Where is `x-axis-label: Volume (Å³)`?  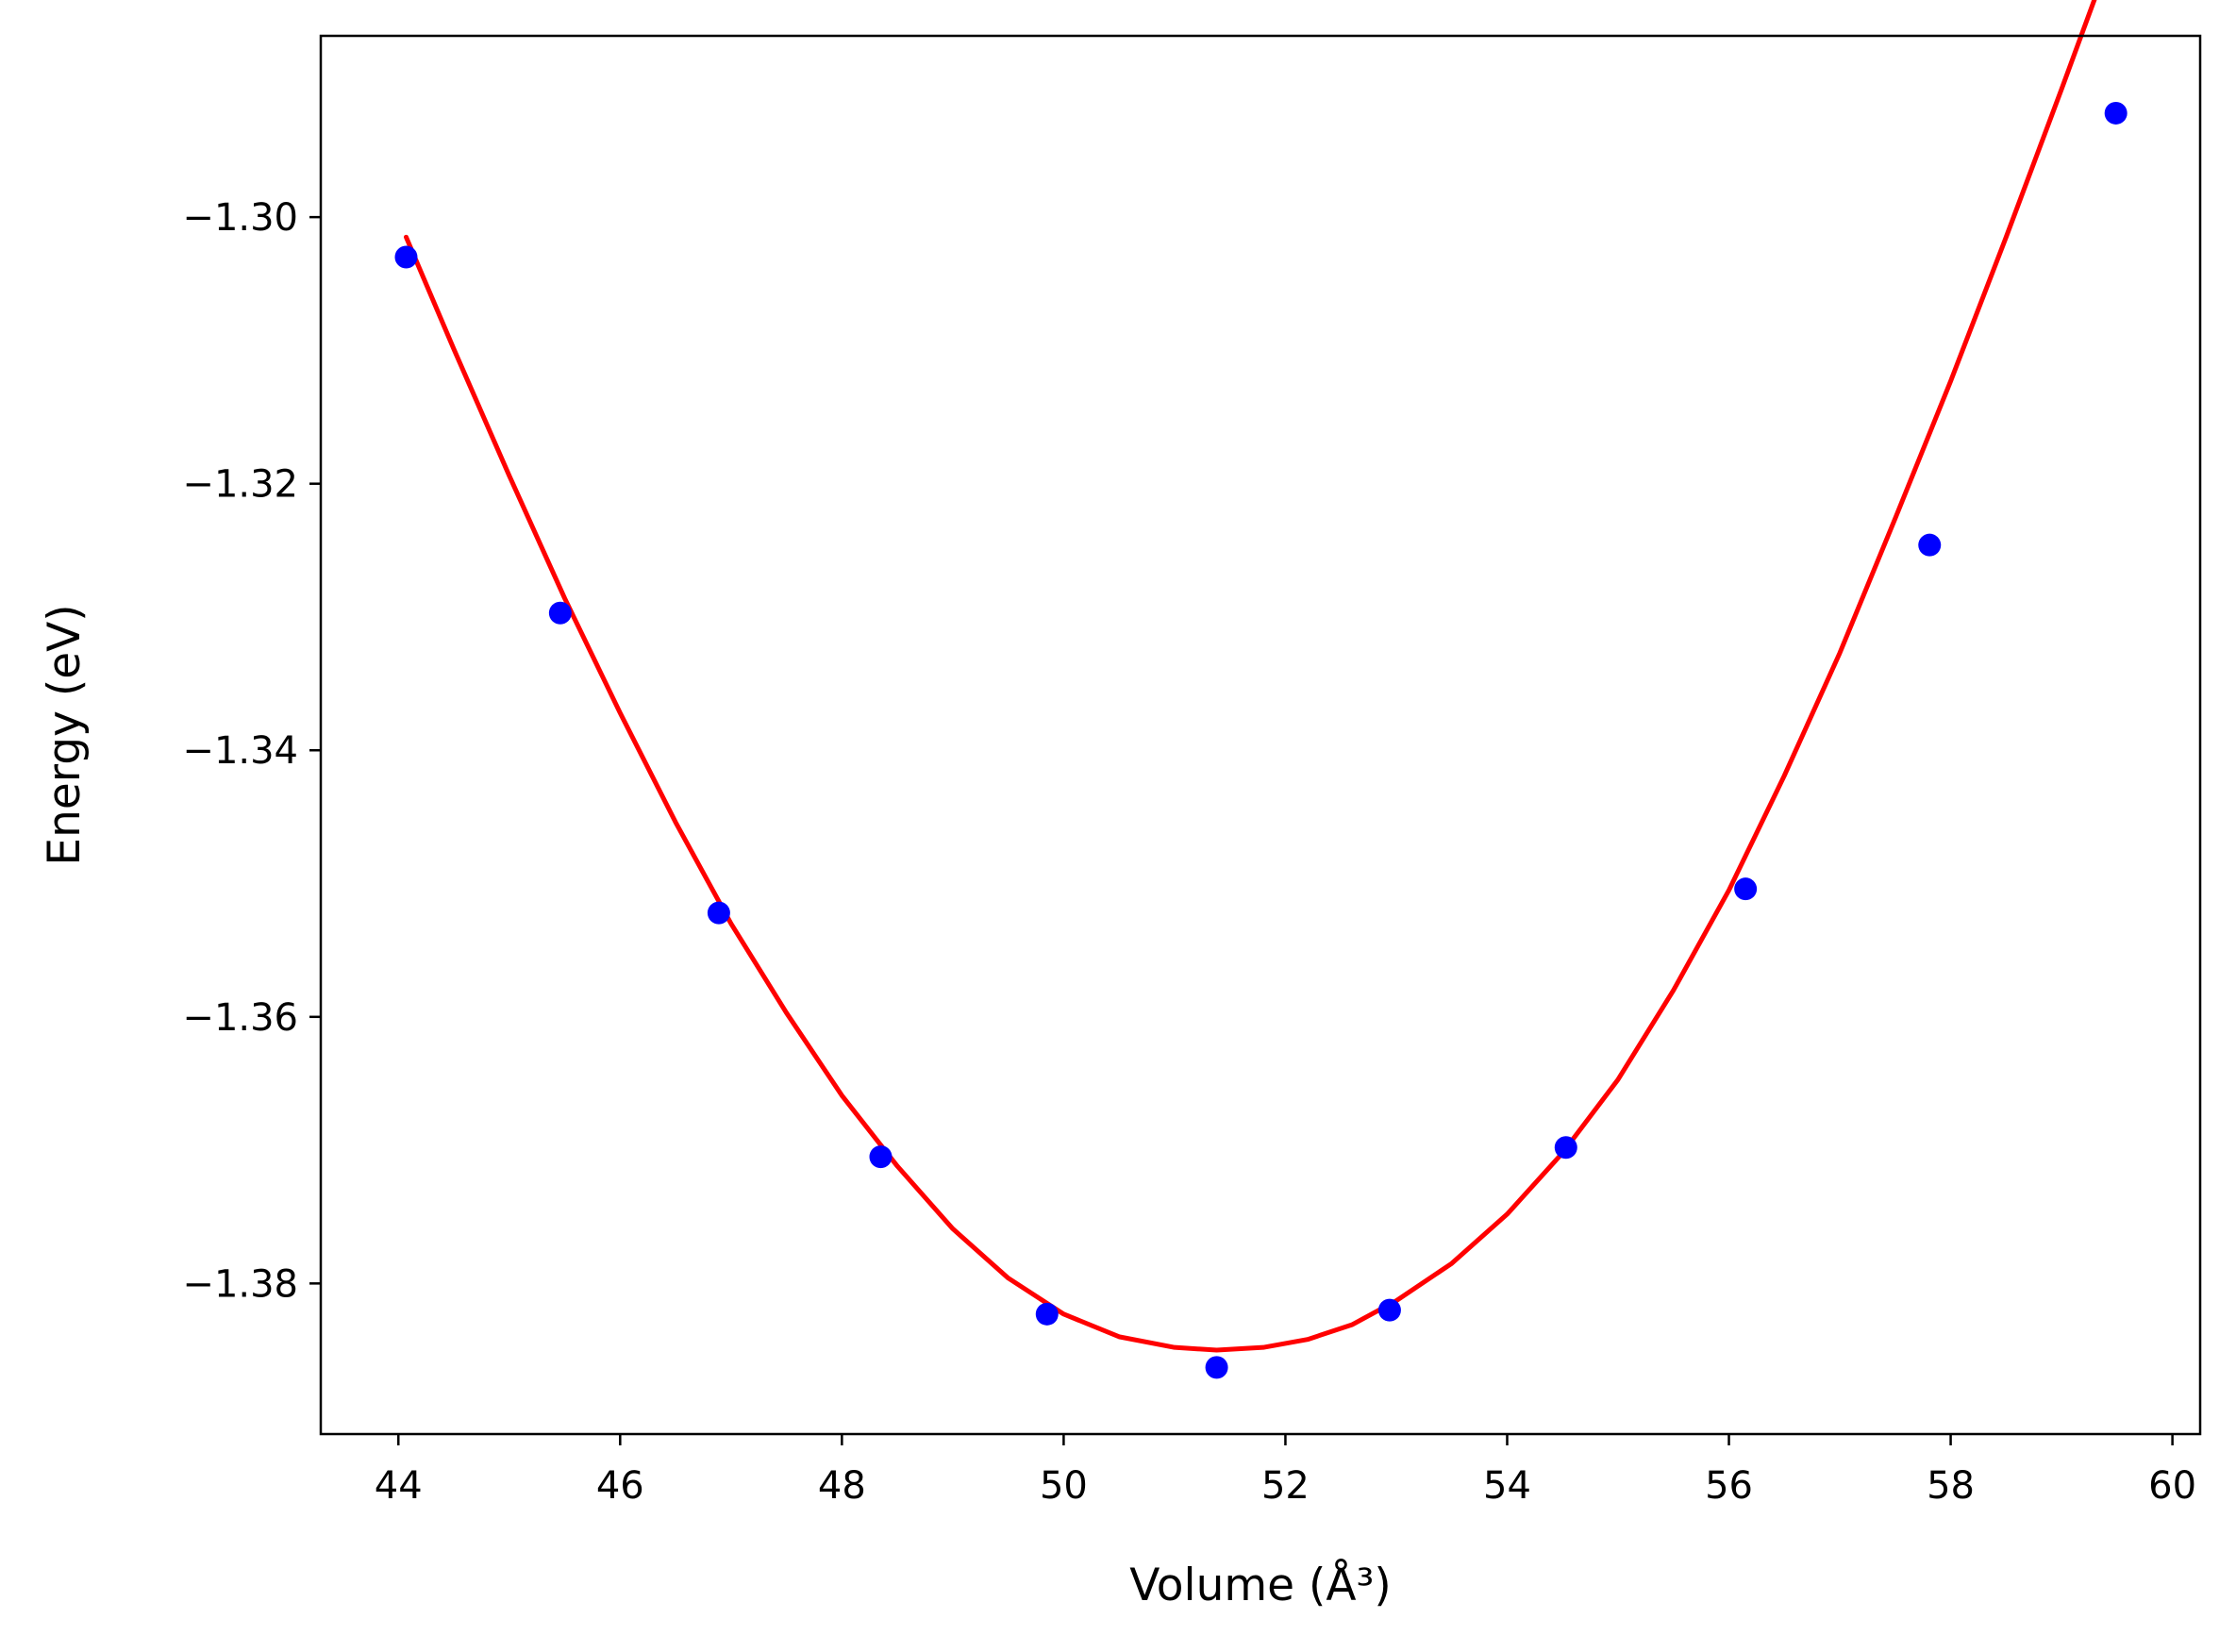 x-axis-label: Volume (Å³) is located at coordinates (1260, 1585).